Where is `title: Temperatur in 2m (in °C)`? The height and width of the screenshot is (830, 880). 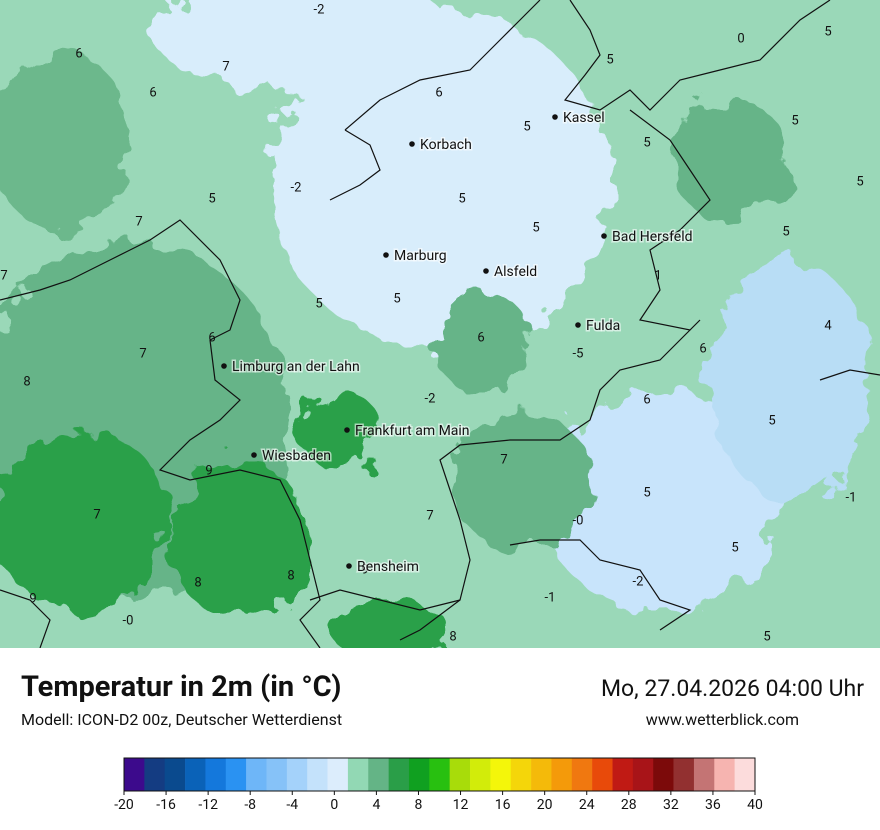
title: Temperatur in 2m (in °C) is located at coordinates (181, 687).